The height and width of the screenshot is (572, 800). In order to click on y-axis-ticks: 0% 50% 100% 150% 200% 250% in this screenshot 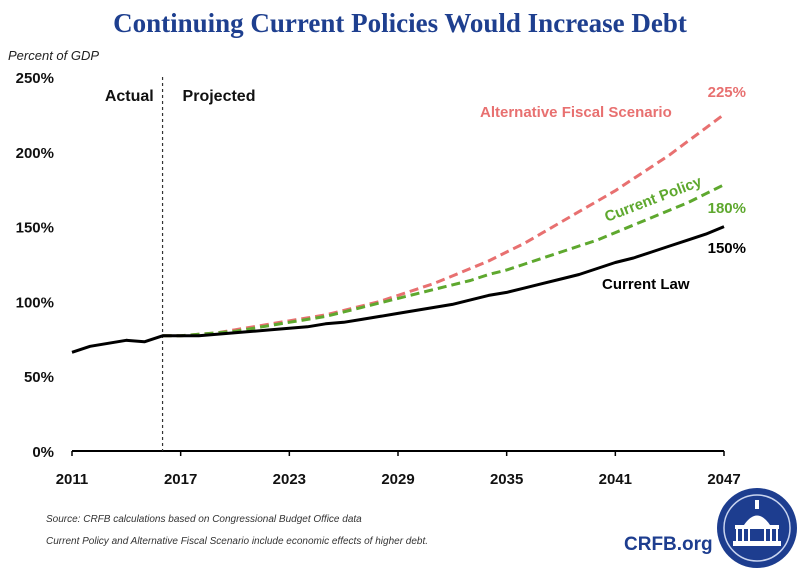, I will do `click(35, 265)`.